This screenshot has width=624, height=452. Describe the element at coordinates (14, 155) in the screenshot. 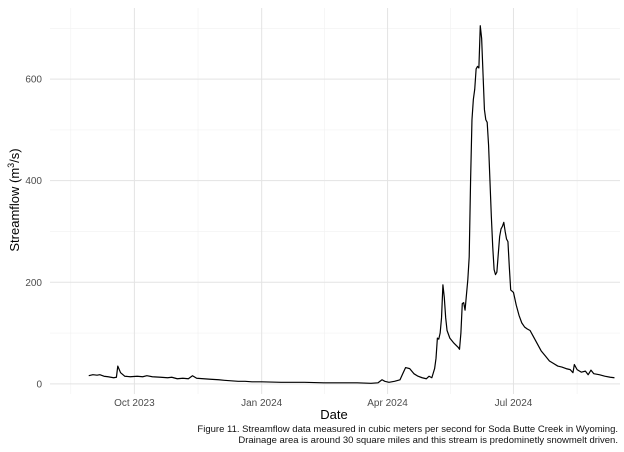

I see `y-axis-title-tail: /s)` at that location.